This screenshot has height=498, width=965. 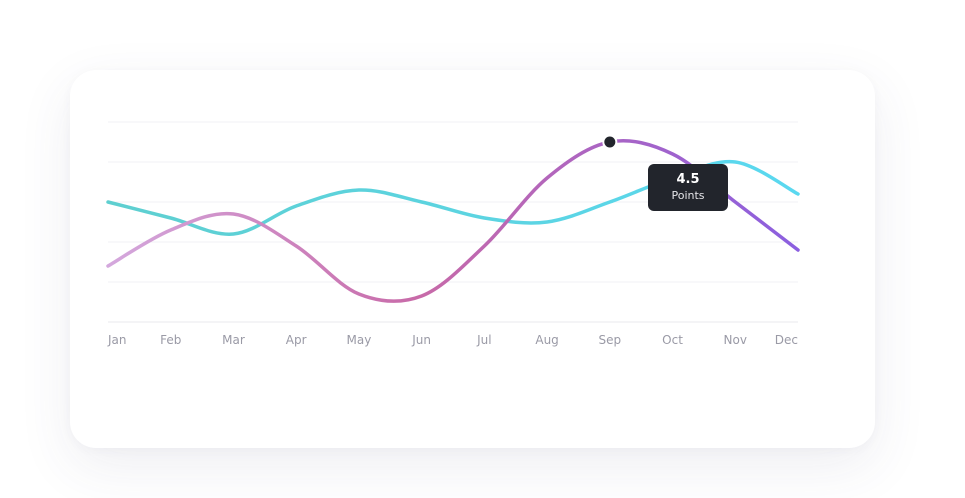 What do you see at coordinates (233, 340) in the screenshot?
I see `x-tick-label: Mar` at bounding box center [233, 340].